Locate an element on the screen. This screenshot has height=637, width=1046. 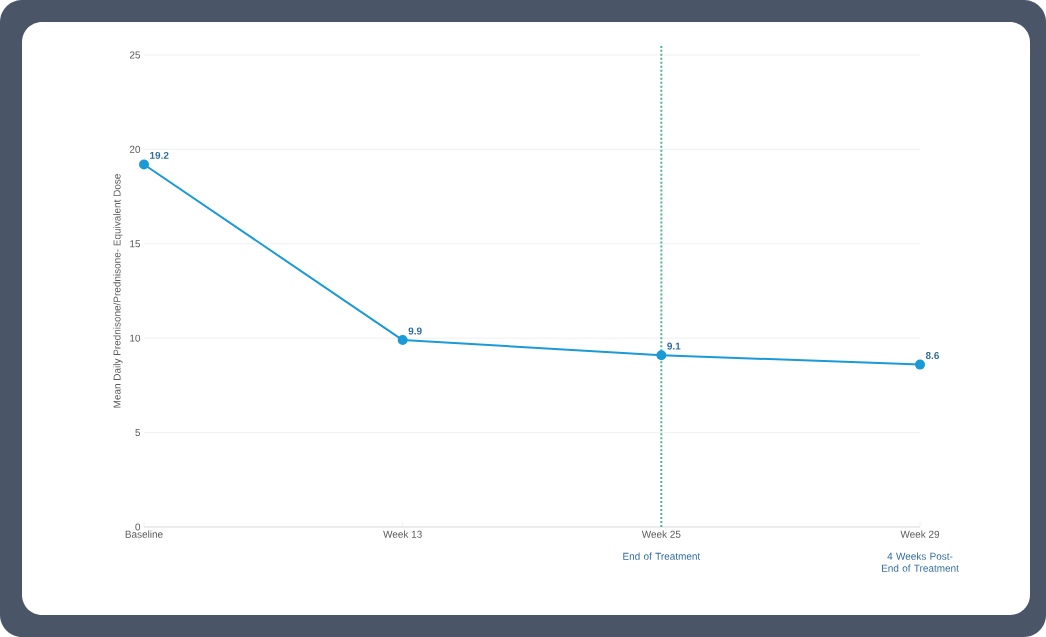
x-tick-label: Week 29 is located at coordinates (920, 534).